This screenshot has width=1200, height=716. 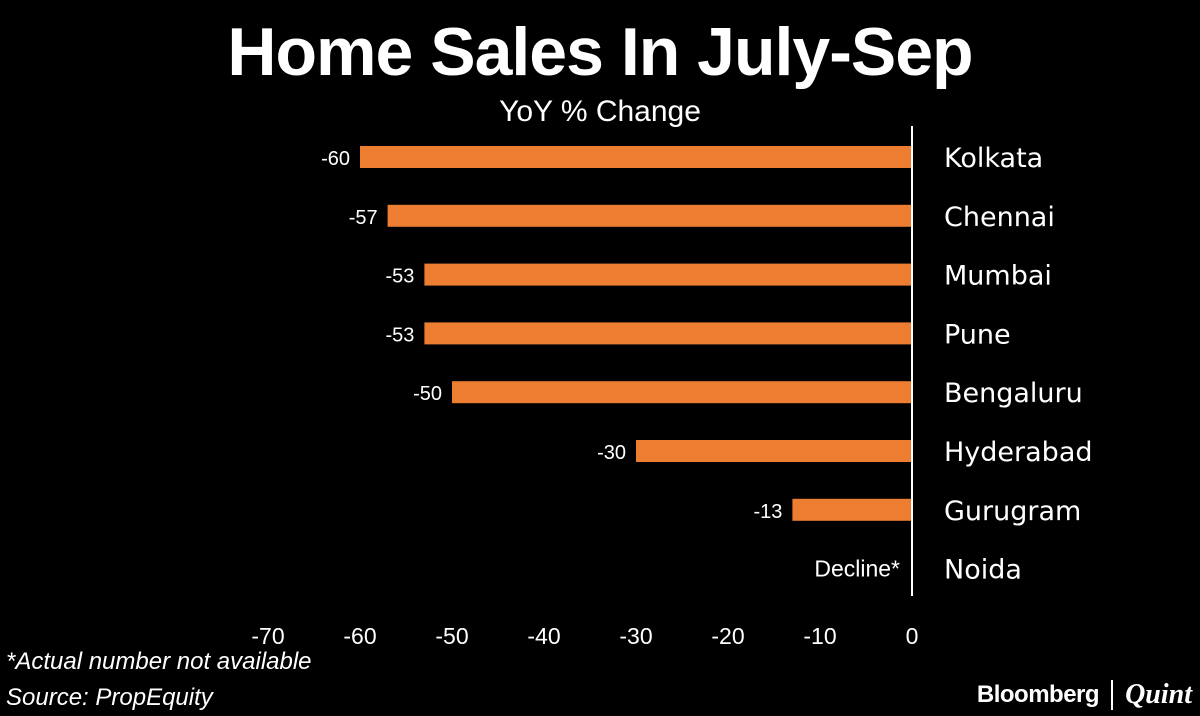 What do you see at coordinates (650, 215) in the screenshot?
I see `bar-chennai` at bounding box center [650, 215].